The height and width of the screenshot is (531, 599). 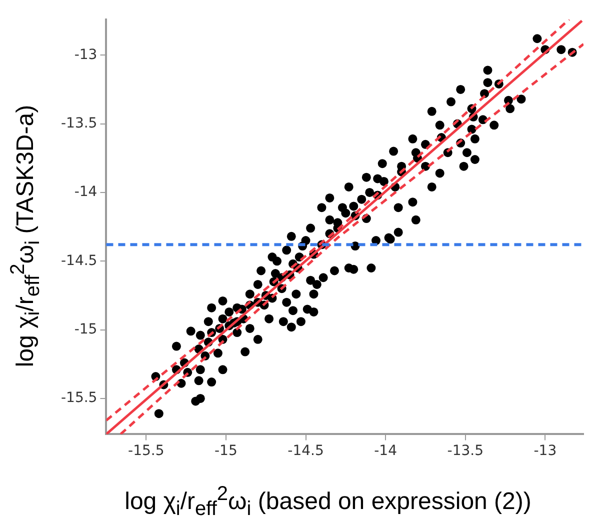 What do you see at coordinates (465, 451) in the screenshot?
I see `x-tick-label: -13.5` at bounding box center [465, 451].